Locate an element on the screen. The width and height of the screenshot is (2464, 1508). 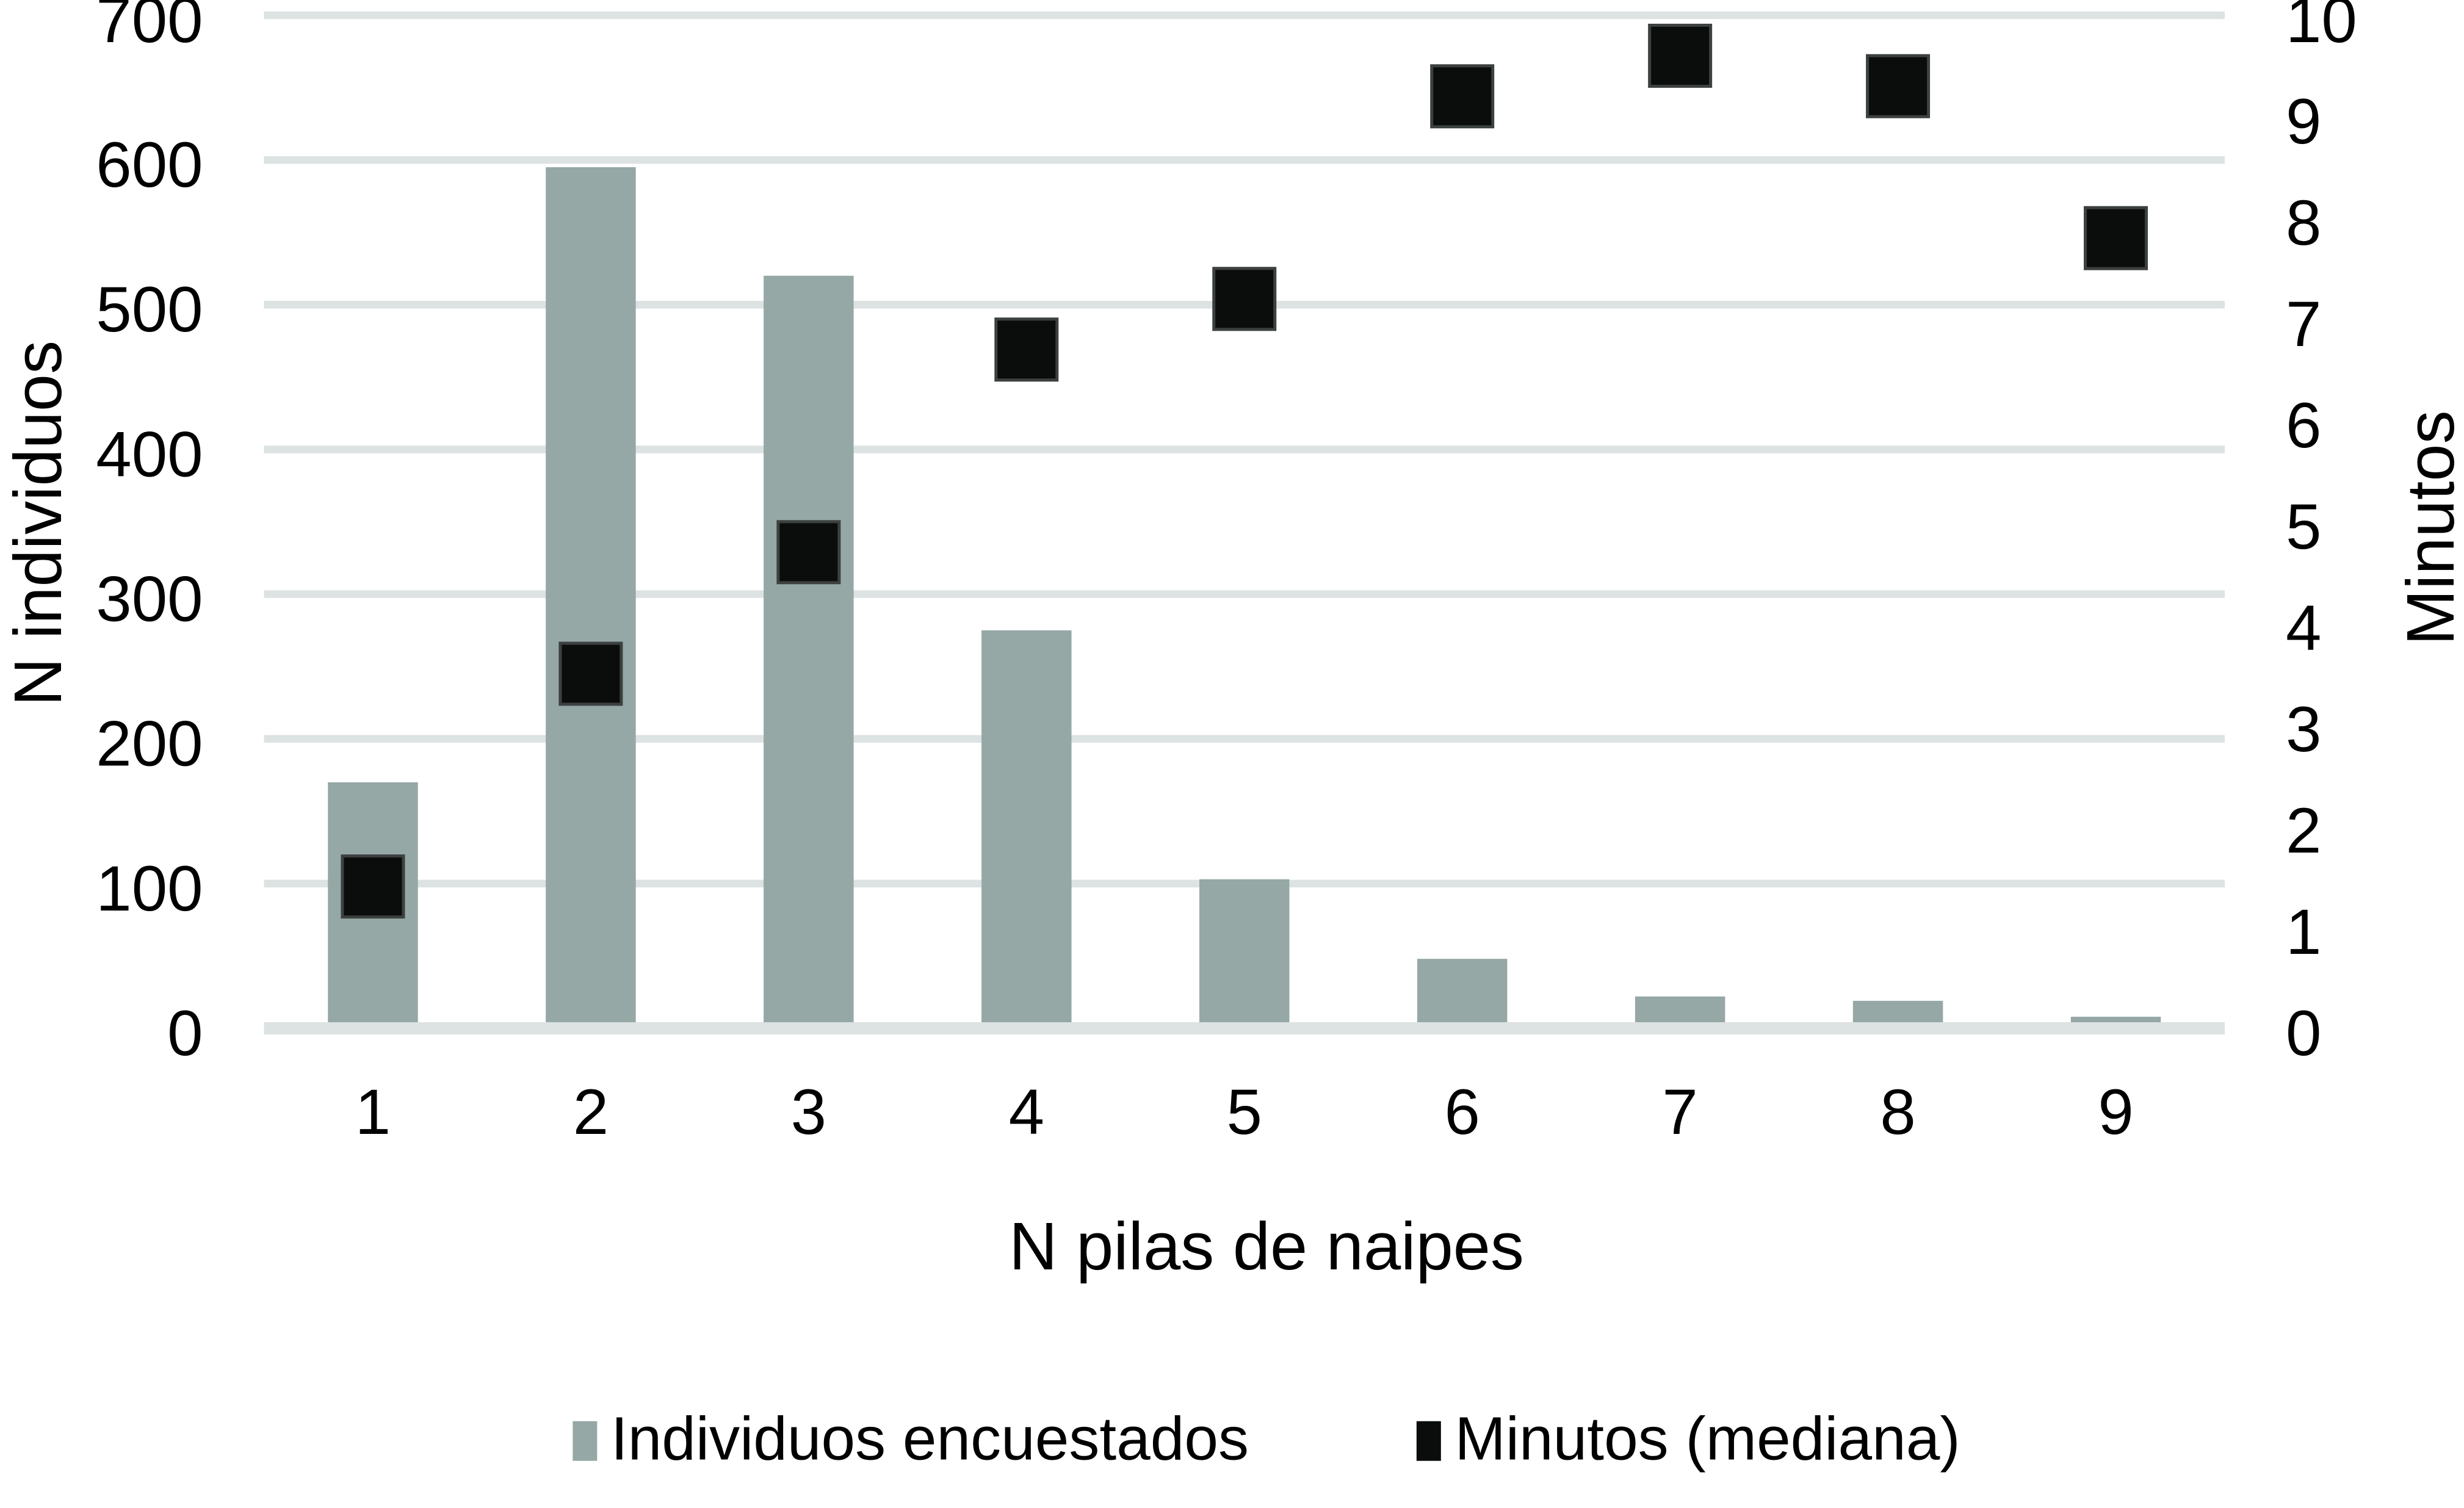
legend: Individuos encuestados Minutos (mediana) is located at coordinates (1266, 1440).